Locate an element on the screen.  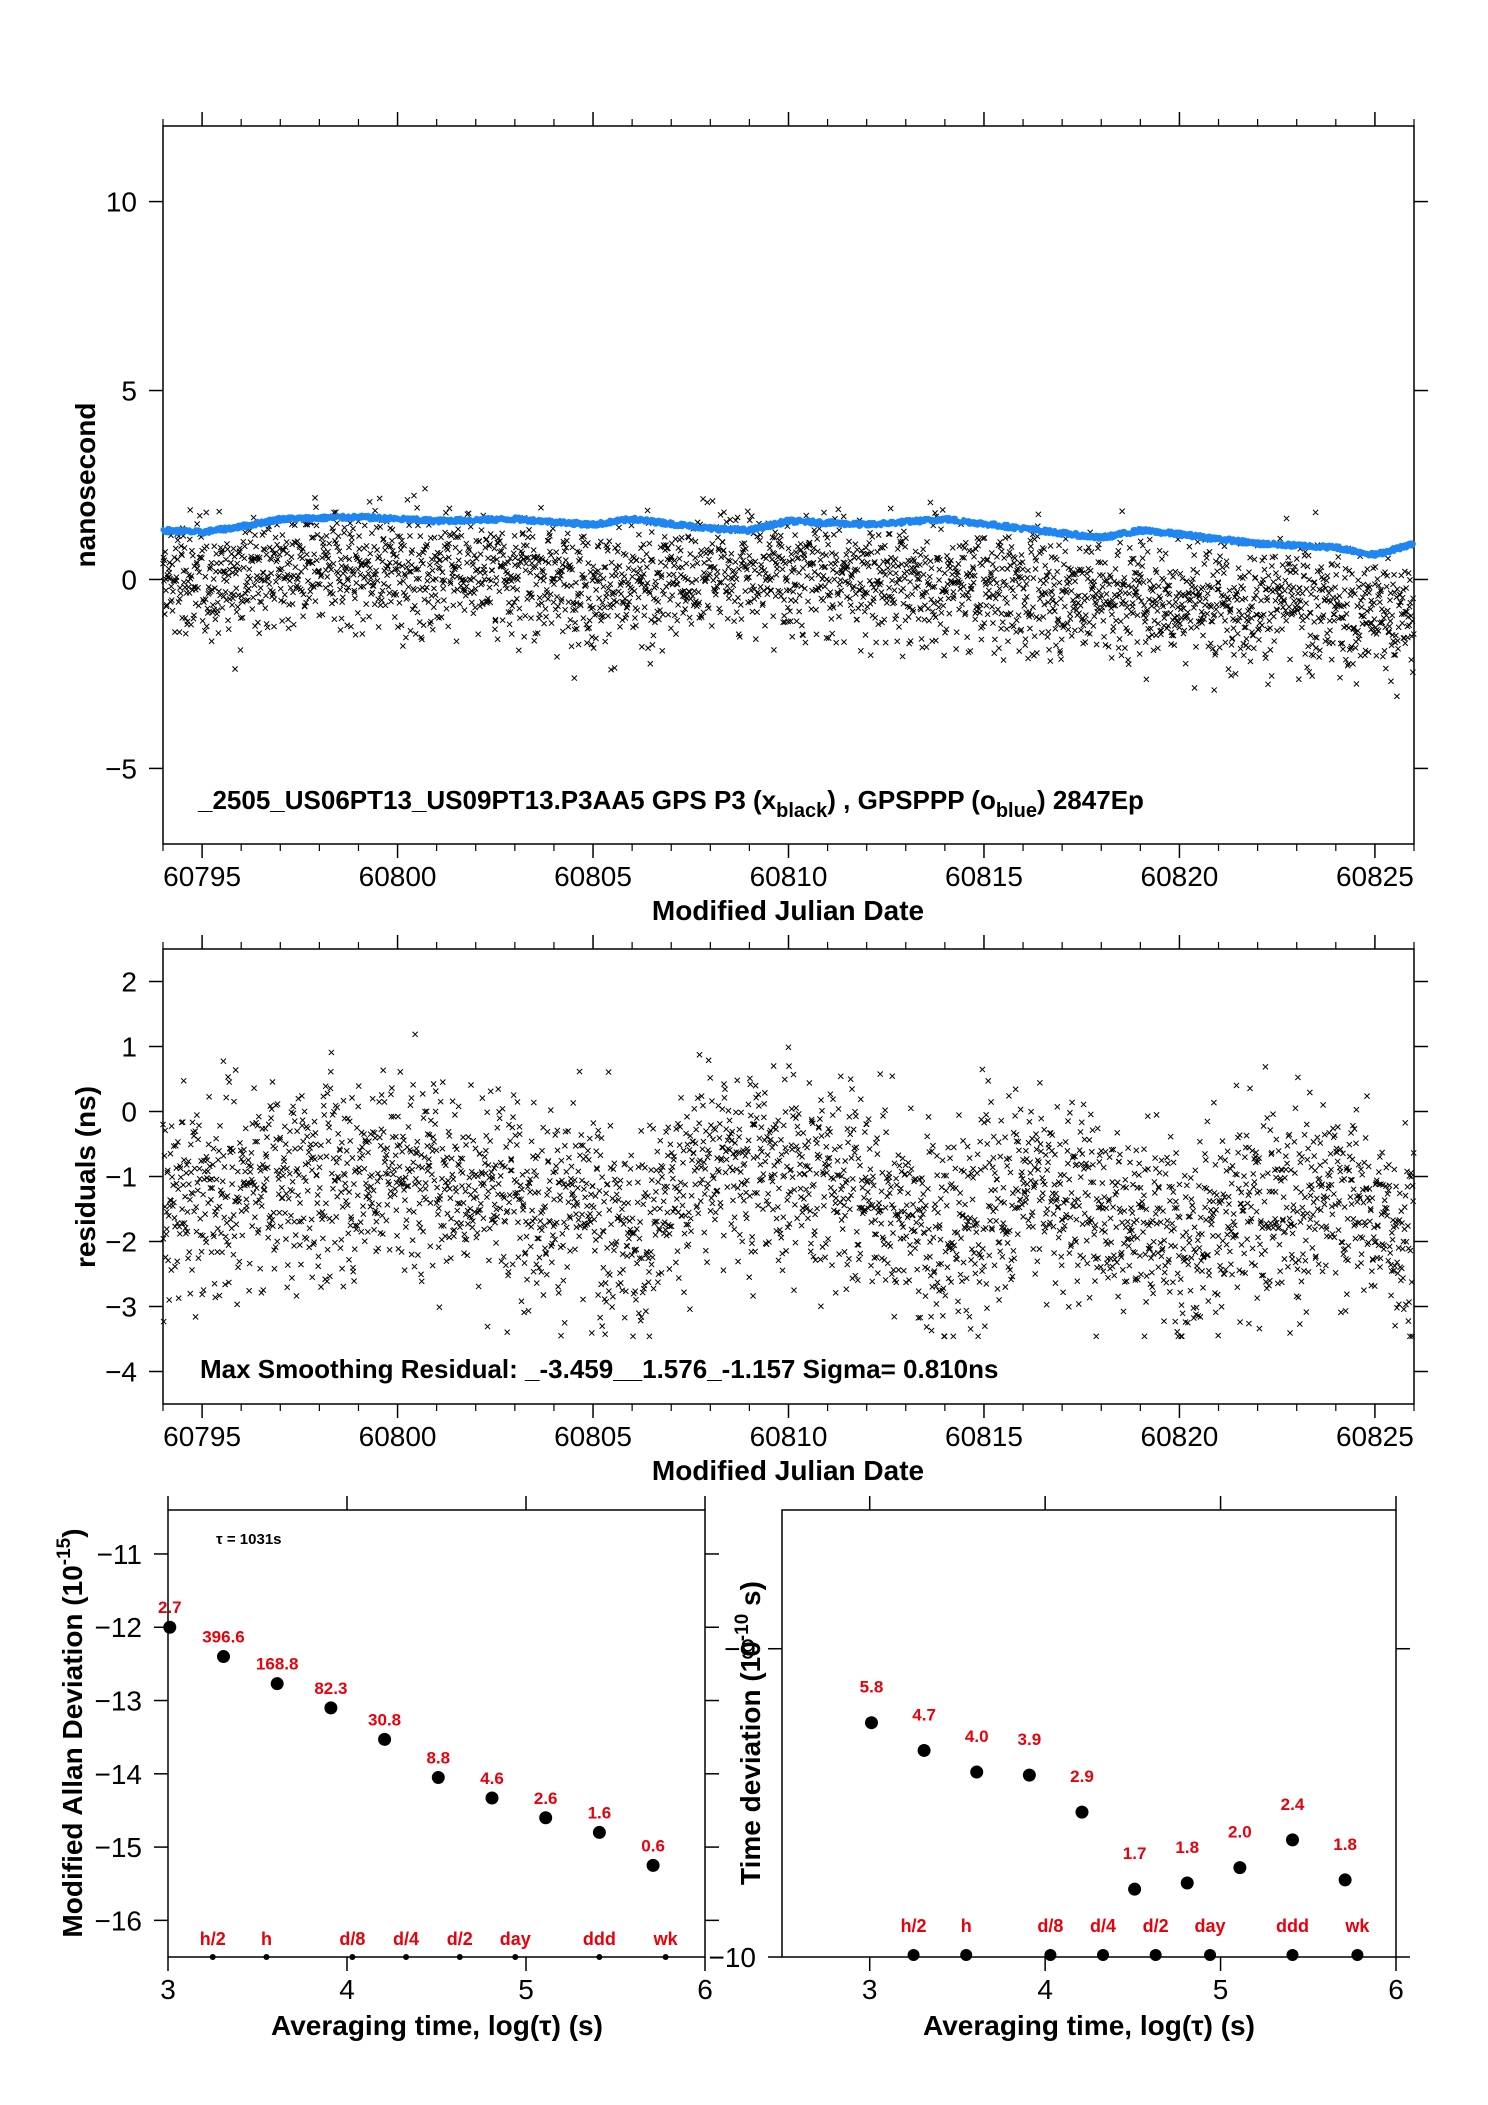
x-tick-label: 60825 is located at coordinates (1375, 876).